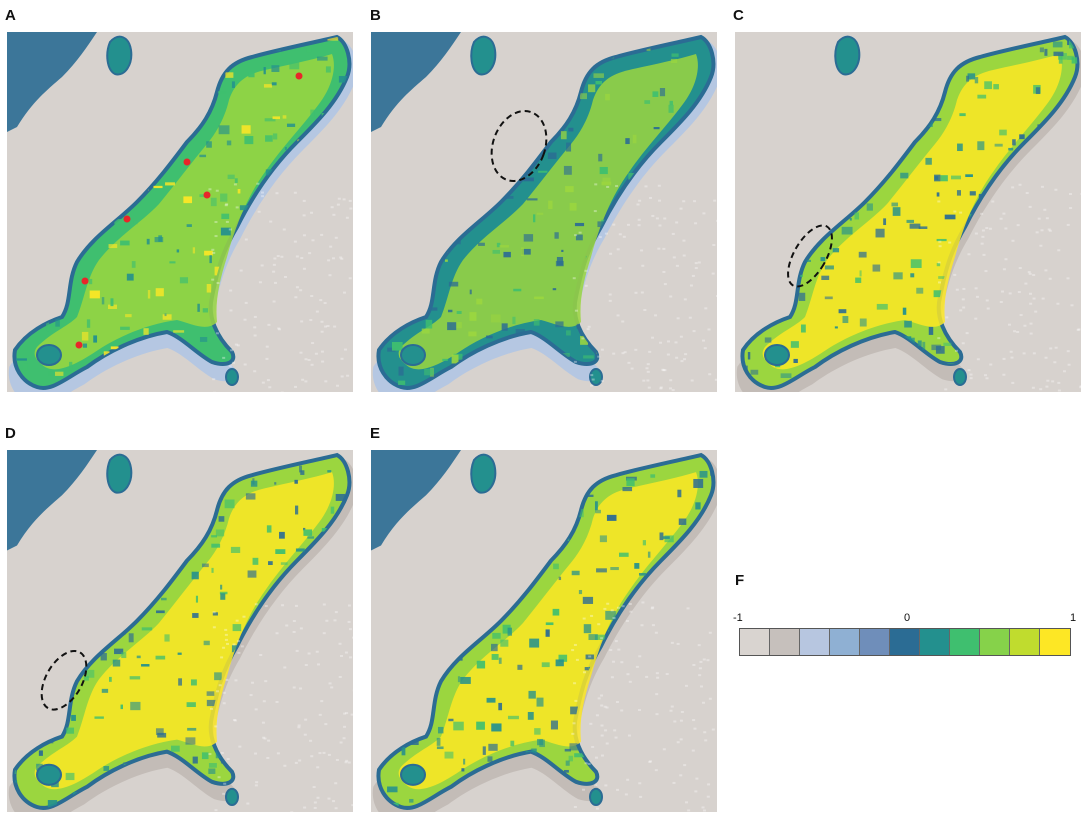  I want to click on ndvi-map-e, so click(544, 631).